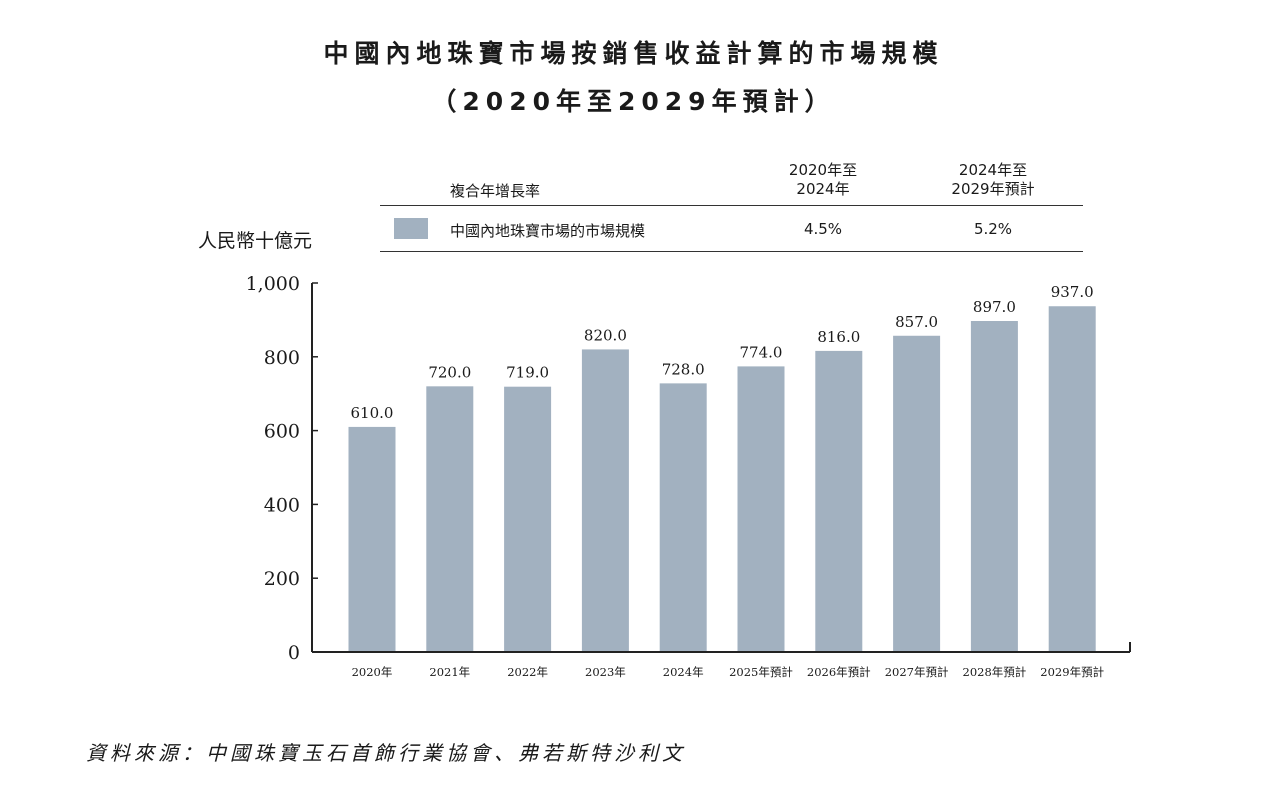  I want to click on legend-series-name: 中國內地珠寶市場的市場規模, so click(548, 231).